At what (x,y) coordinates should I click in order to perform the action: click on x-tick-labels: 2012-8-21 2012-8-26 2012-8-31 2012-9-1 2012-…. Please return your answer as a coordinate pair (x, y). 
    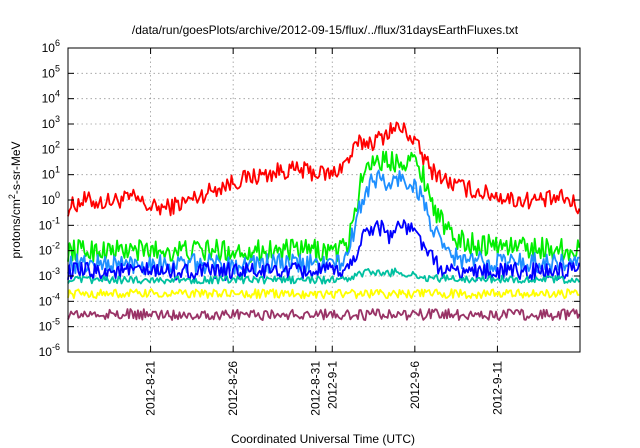
    Looking at the image, I should click on (324, 388).